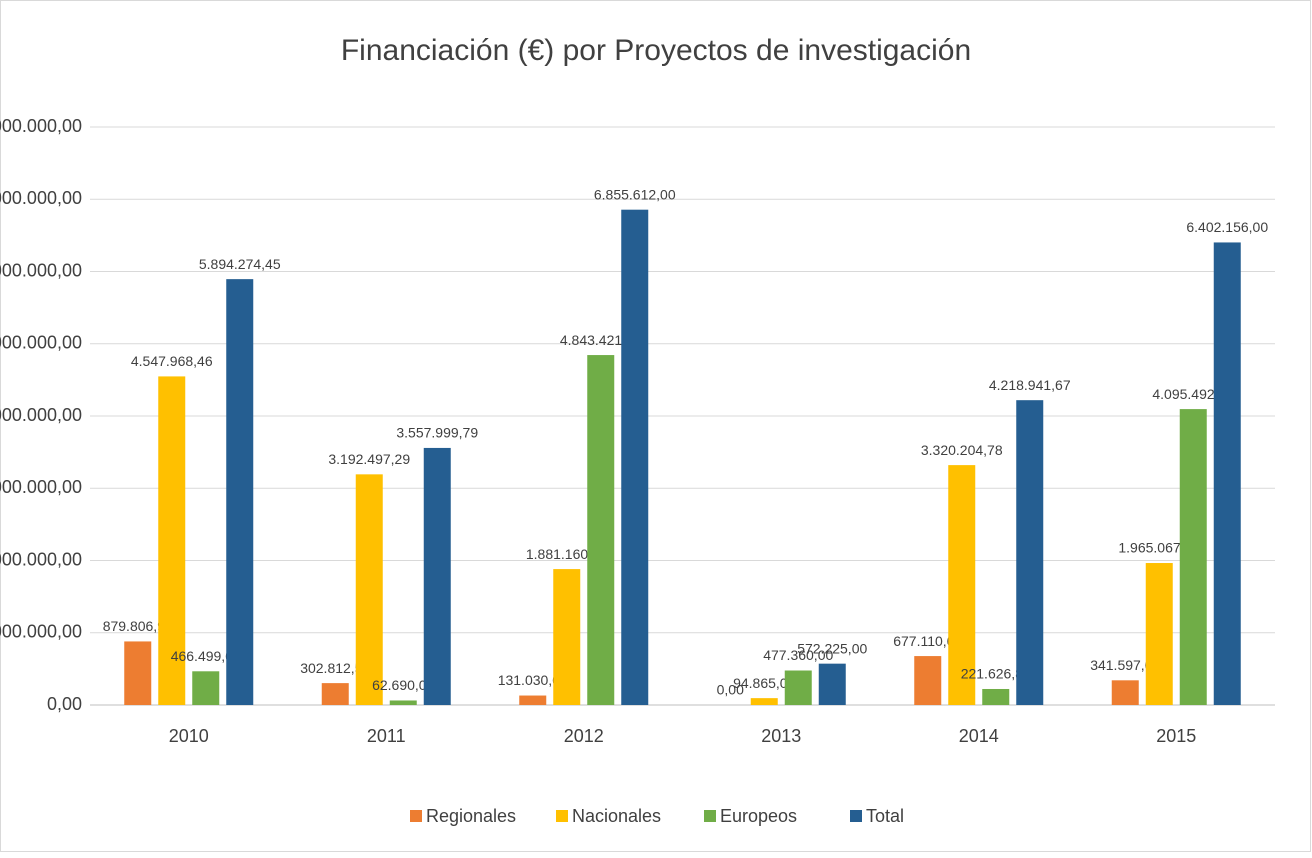  I want to click on value-label: 62.690,00, so click(403, 685).